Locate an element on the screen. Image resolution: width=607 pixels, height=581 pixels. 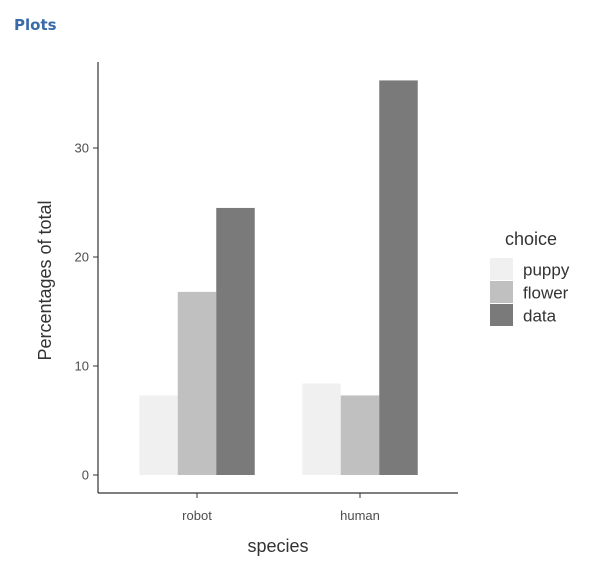
x-tick-label-robot: robot is located at coordinates (197, 515).